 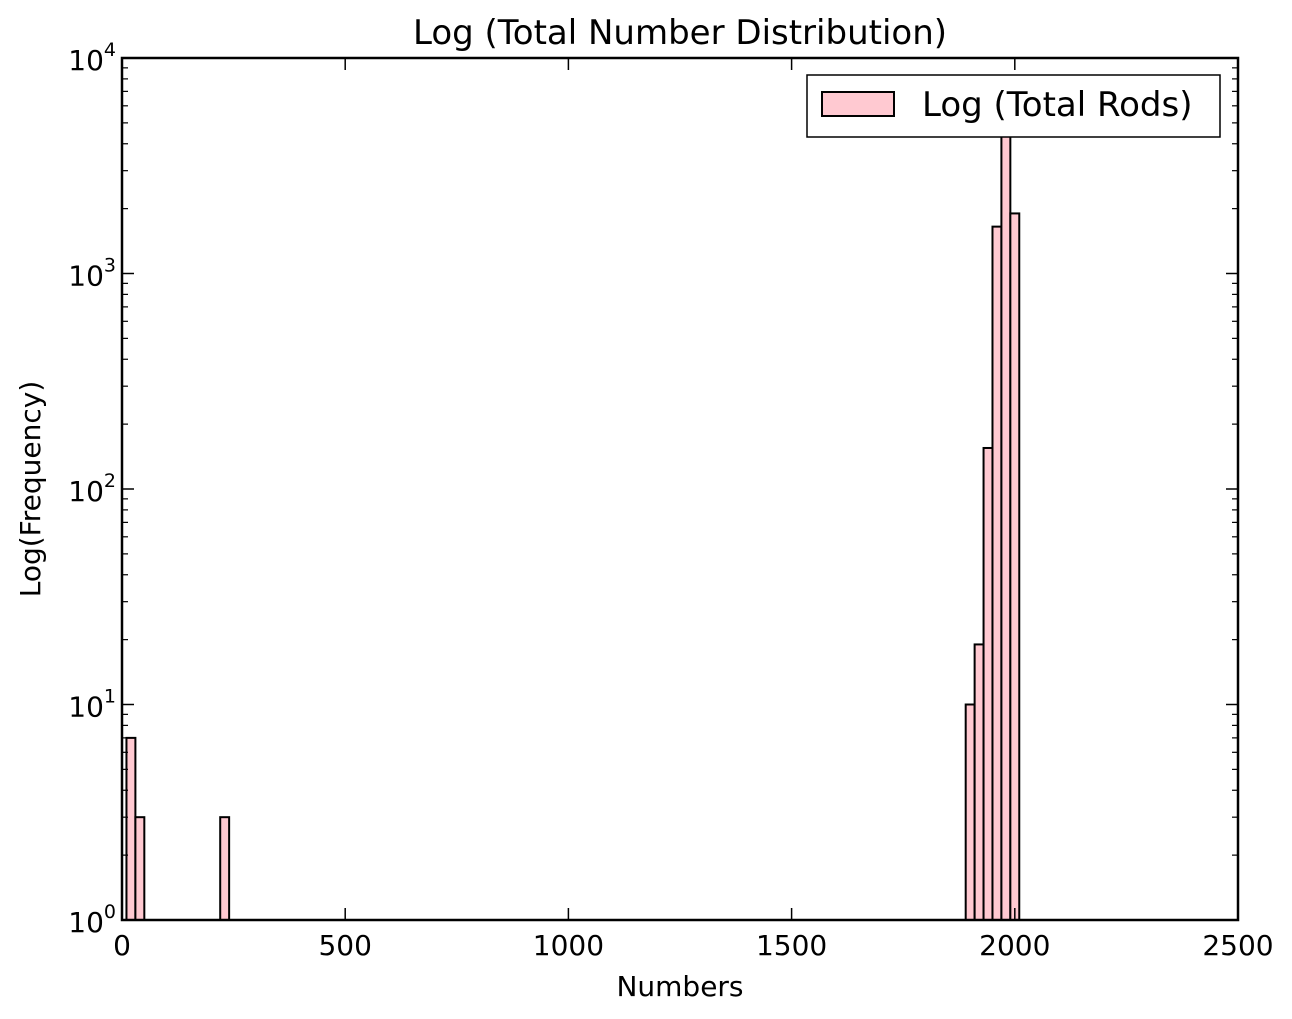 I want to click on x-axis-label: Numbers, so click(x=679, y=986).